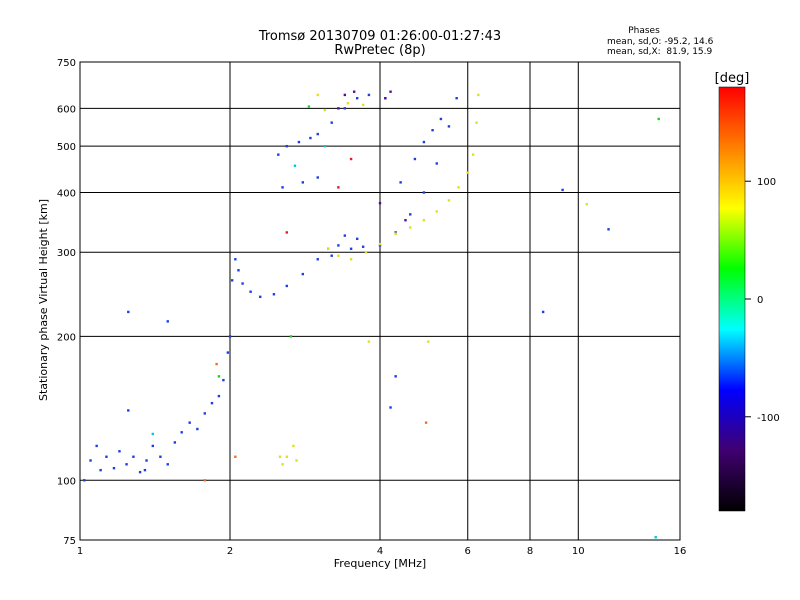 This screenshot has width=800, height=600. What do you see at coordinates (468, 551) in the screenshot?
I see `x-tick-label: 6` at bounding box center [468, 551].